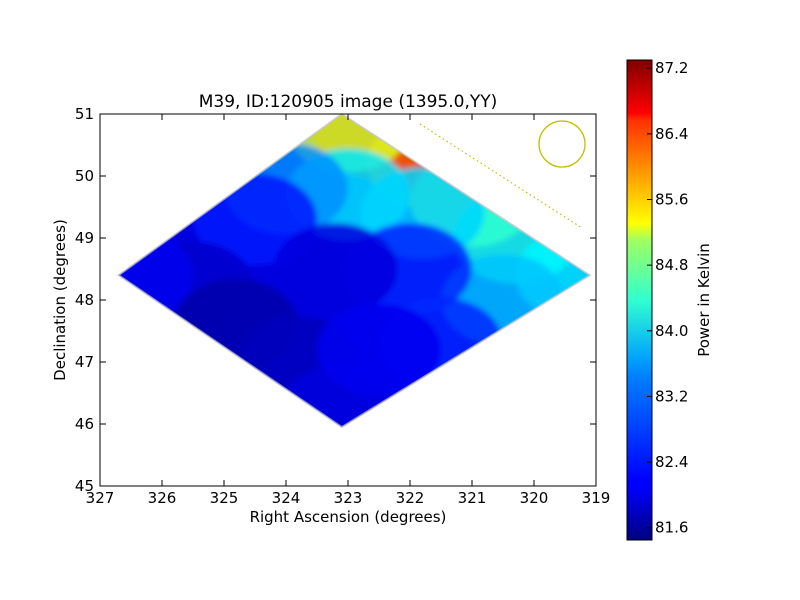  Describe the element at coordinates (286, 498) in the screenshot. I see `x-tick-label: 324` at that location.